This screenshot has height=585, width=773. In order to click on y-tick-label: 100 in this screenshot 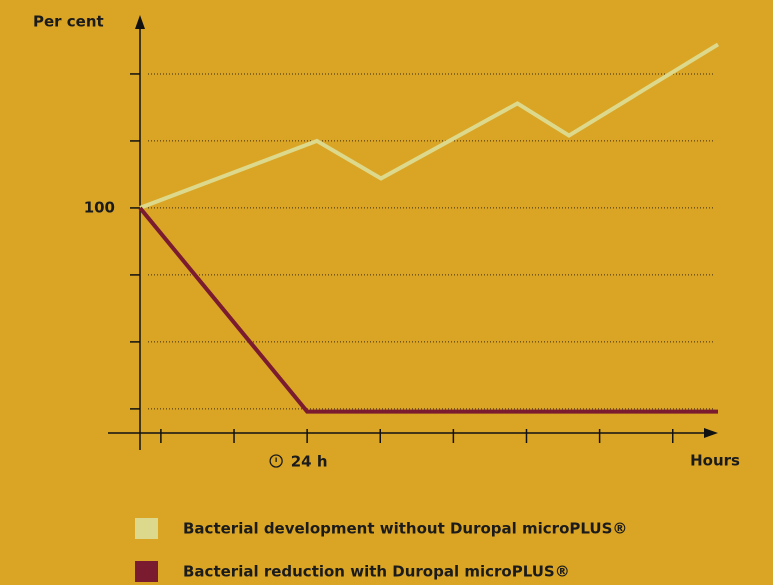, I will do `click(99, 207)`.